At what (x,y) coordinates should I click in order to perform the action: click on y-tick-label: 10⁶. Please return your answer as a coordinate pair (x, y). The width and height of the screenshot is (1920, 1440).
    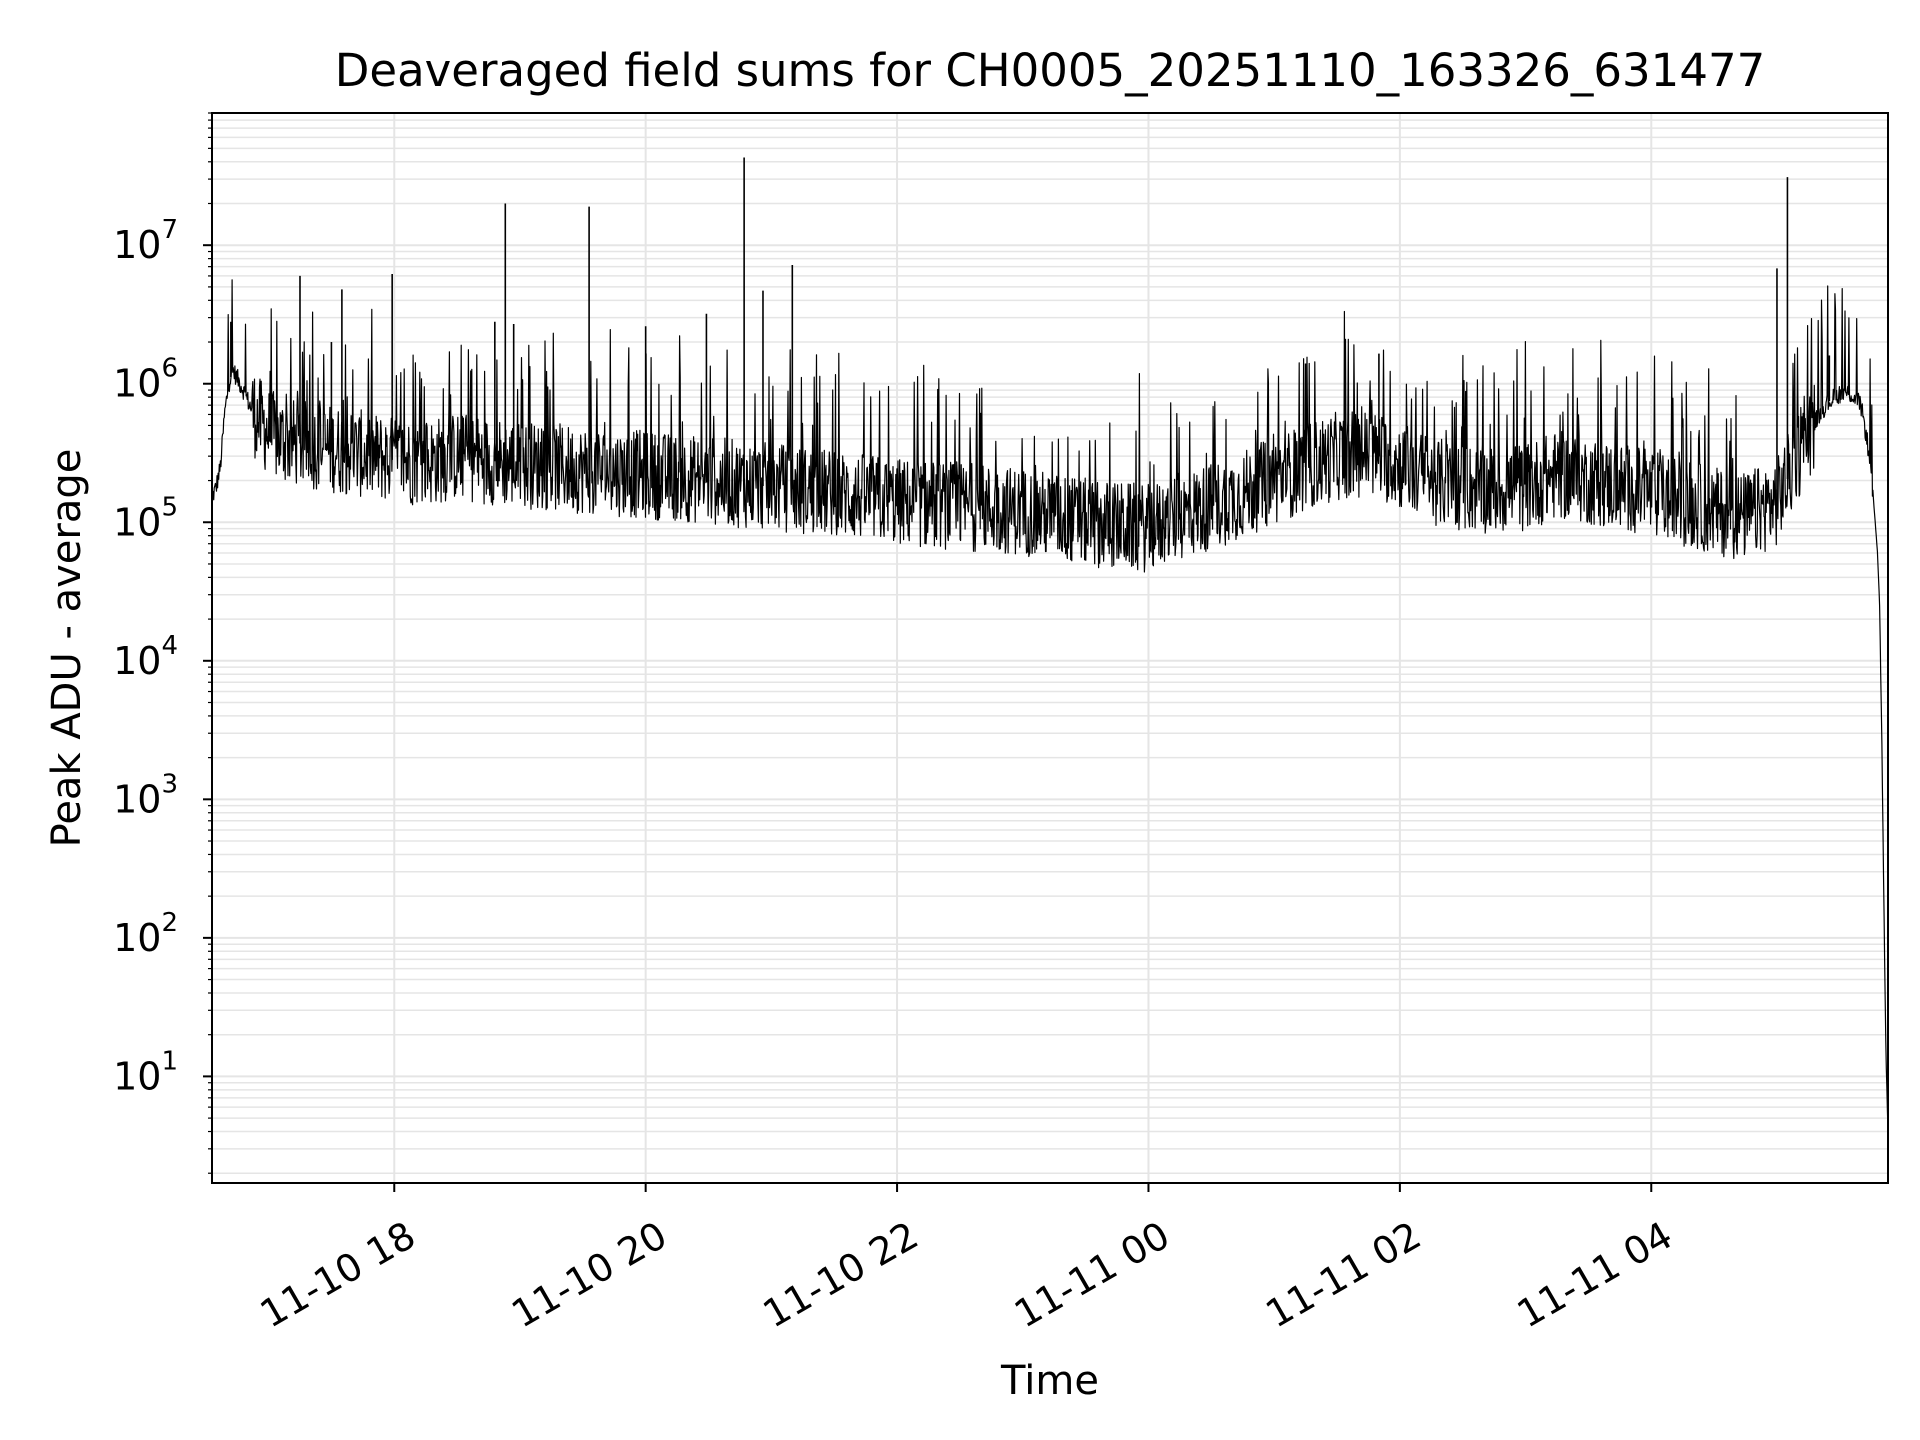
    Looking at the image, I should click on (145, 380).